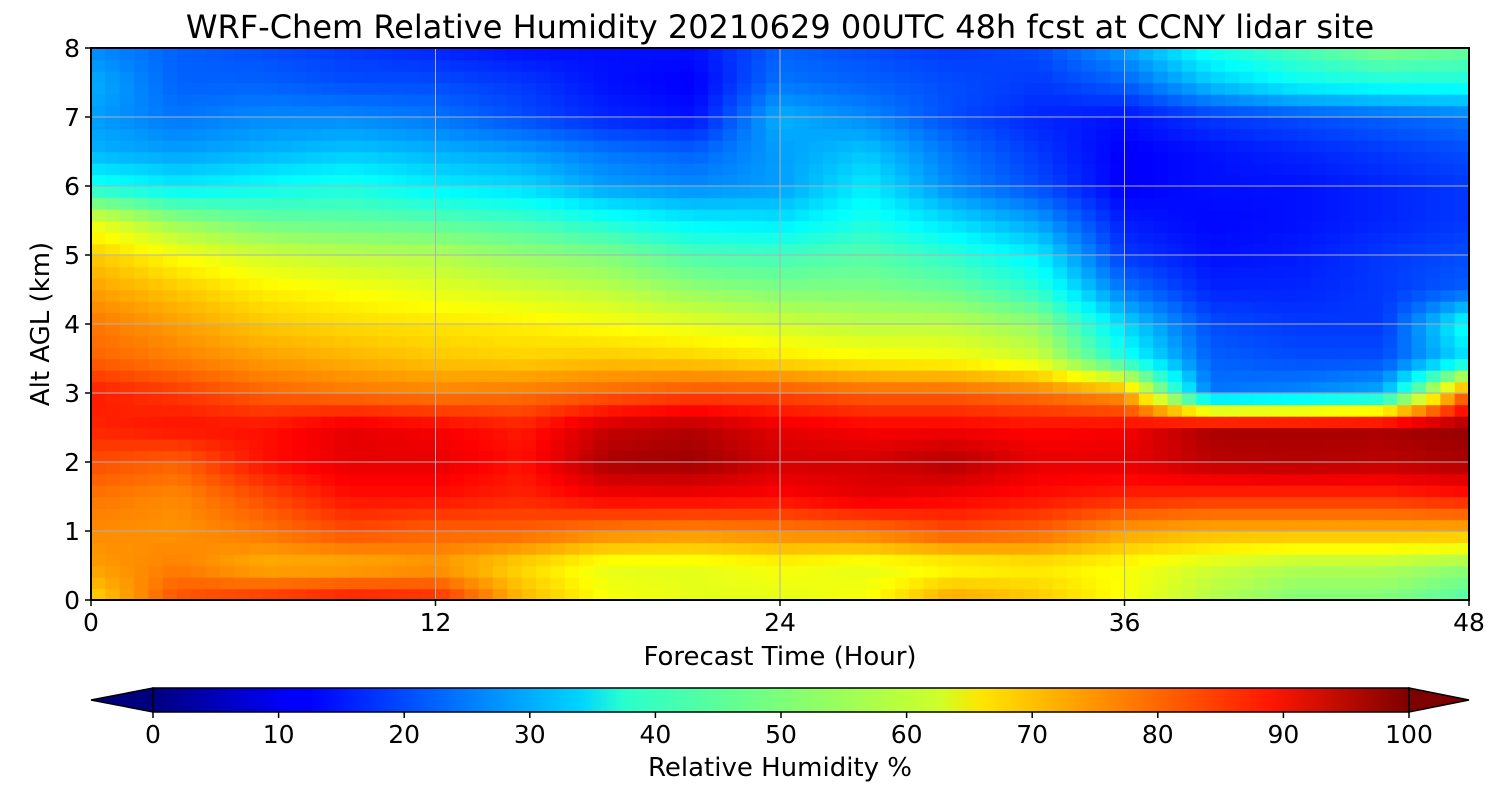  I want to click on colorbar-ticks: 0 10 20 30 40 50 60 70 80 90 100, so click(789, 730).